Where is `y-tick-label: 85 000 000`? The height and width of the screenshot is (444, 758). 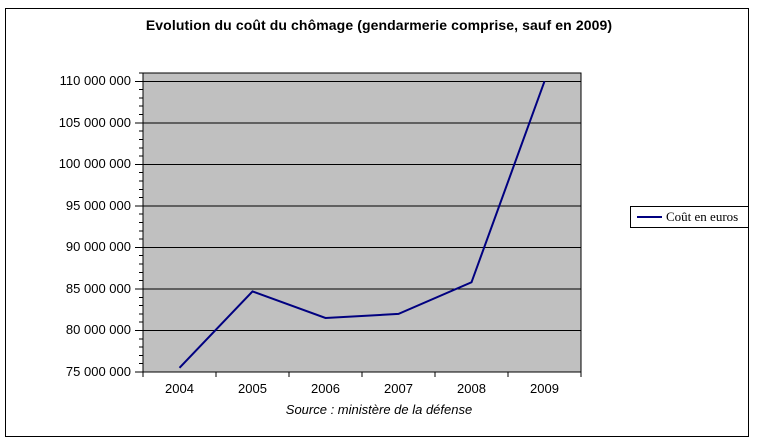 y-tick-label: 85 000 000 is located at coordinates (98, 288).